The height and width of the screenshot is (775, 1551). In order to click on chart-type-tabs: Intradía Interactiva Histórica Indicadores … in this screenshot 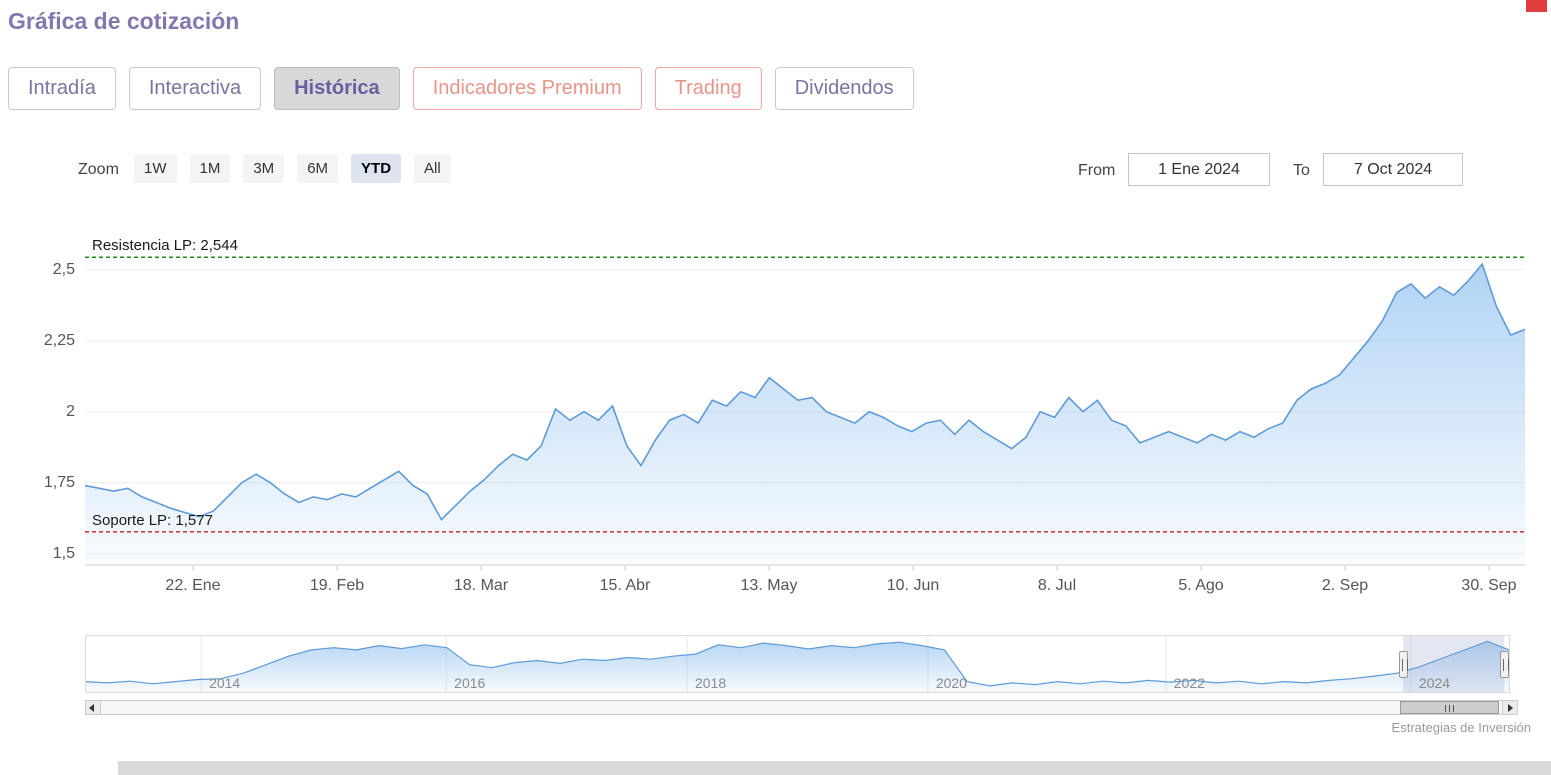, I will do `click(461, 88)`.